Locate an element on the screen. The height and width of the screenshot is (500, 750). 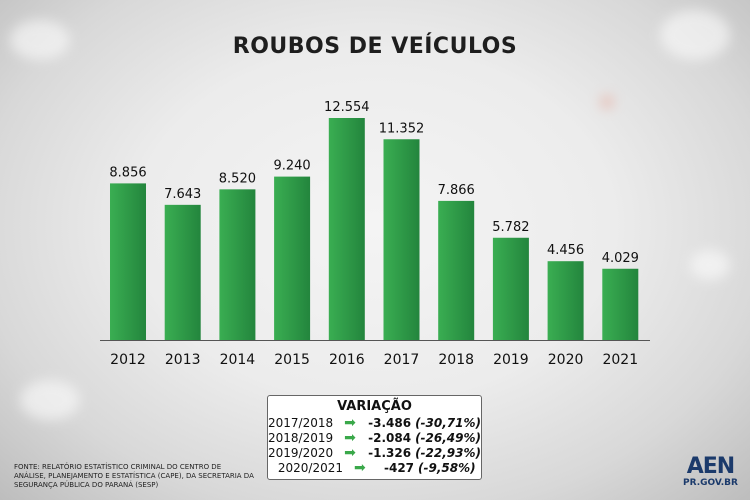
data-label: 8.856 is located at coordinates (127, 172).